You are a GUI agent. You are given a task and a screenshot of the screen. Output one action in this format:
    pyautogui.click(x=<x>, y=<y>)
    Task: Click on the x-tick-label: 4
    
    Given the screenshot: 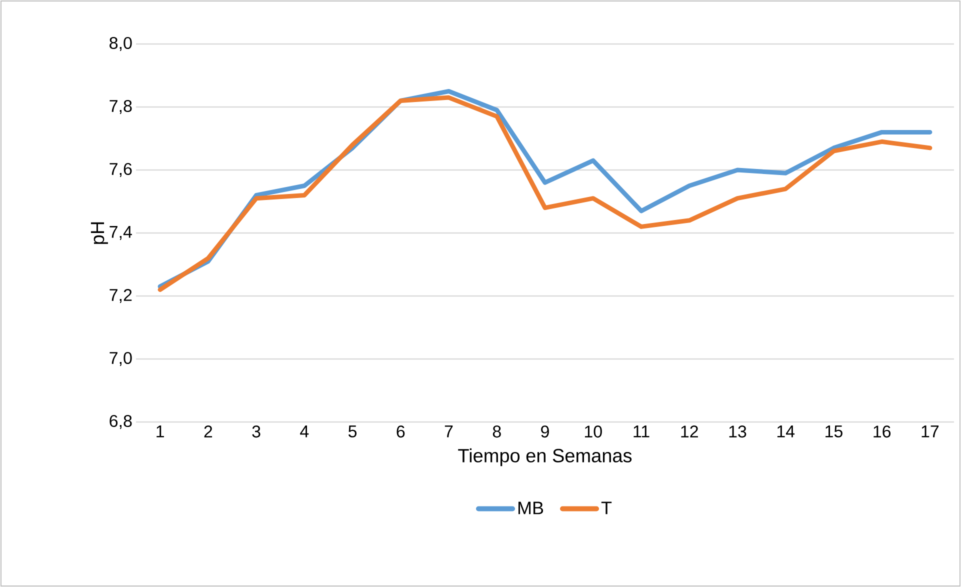 What is the action you would take?
    pyautogui.click(x=304, y=432)
    